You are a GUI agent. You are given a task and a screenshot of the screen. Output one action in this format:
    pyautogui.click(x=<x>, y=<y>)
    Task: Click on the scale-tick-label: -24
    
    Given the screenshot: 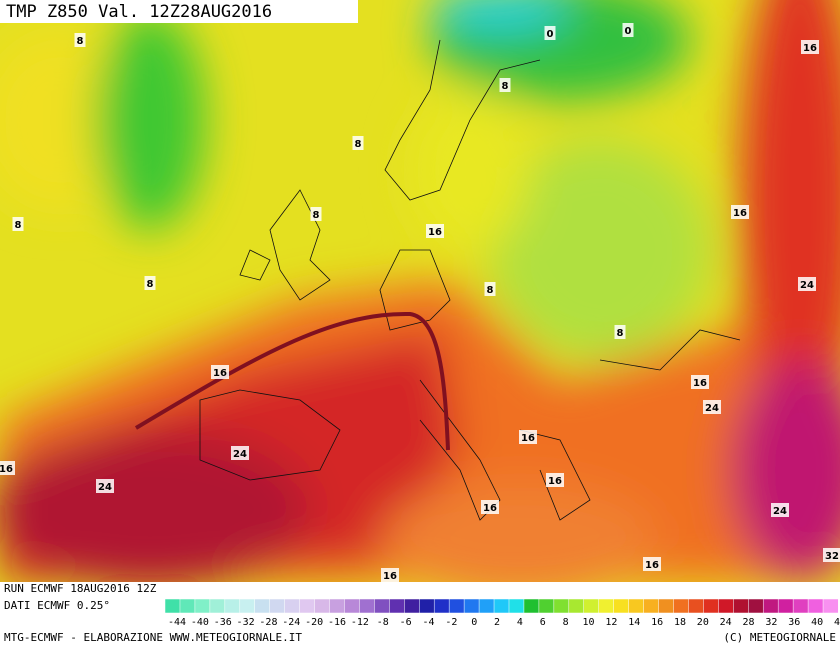 What is the action you would take?
    pyautogui.click(x=291, y=622)
    